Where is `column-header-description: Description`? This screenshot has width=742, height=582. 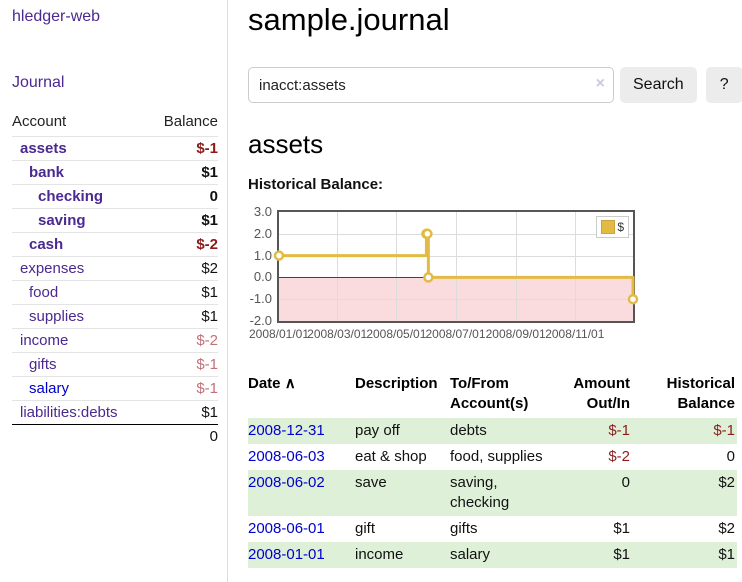
column-header-description: Description is located at coordinates (396, 383).